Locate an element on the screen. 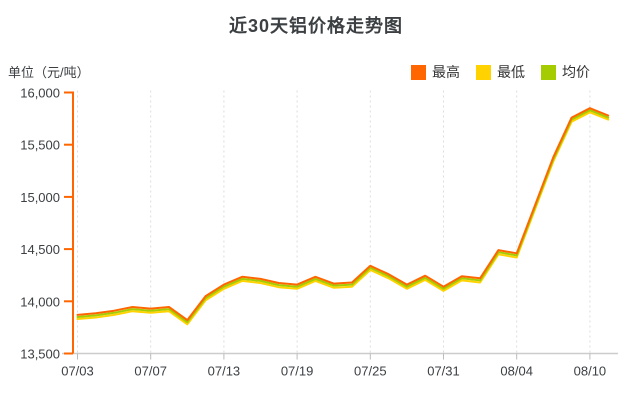 The width and height of the screenshot is (632, 410). average-swatch-icon is located at coordinates (548, 72).